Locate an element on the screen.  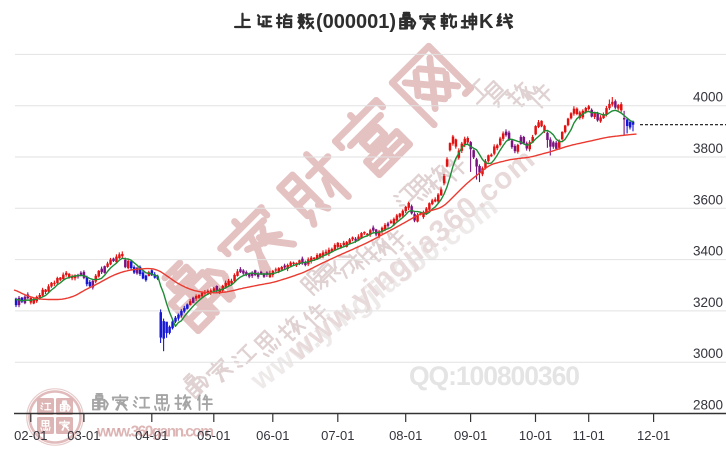
svg-text: 3000 is located at coordinates (708, 353).